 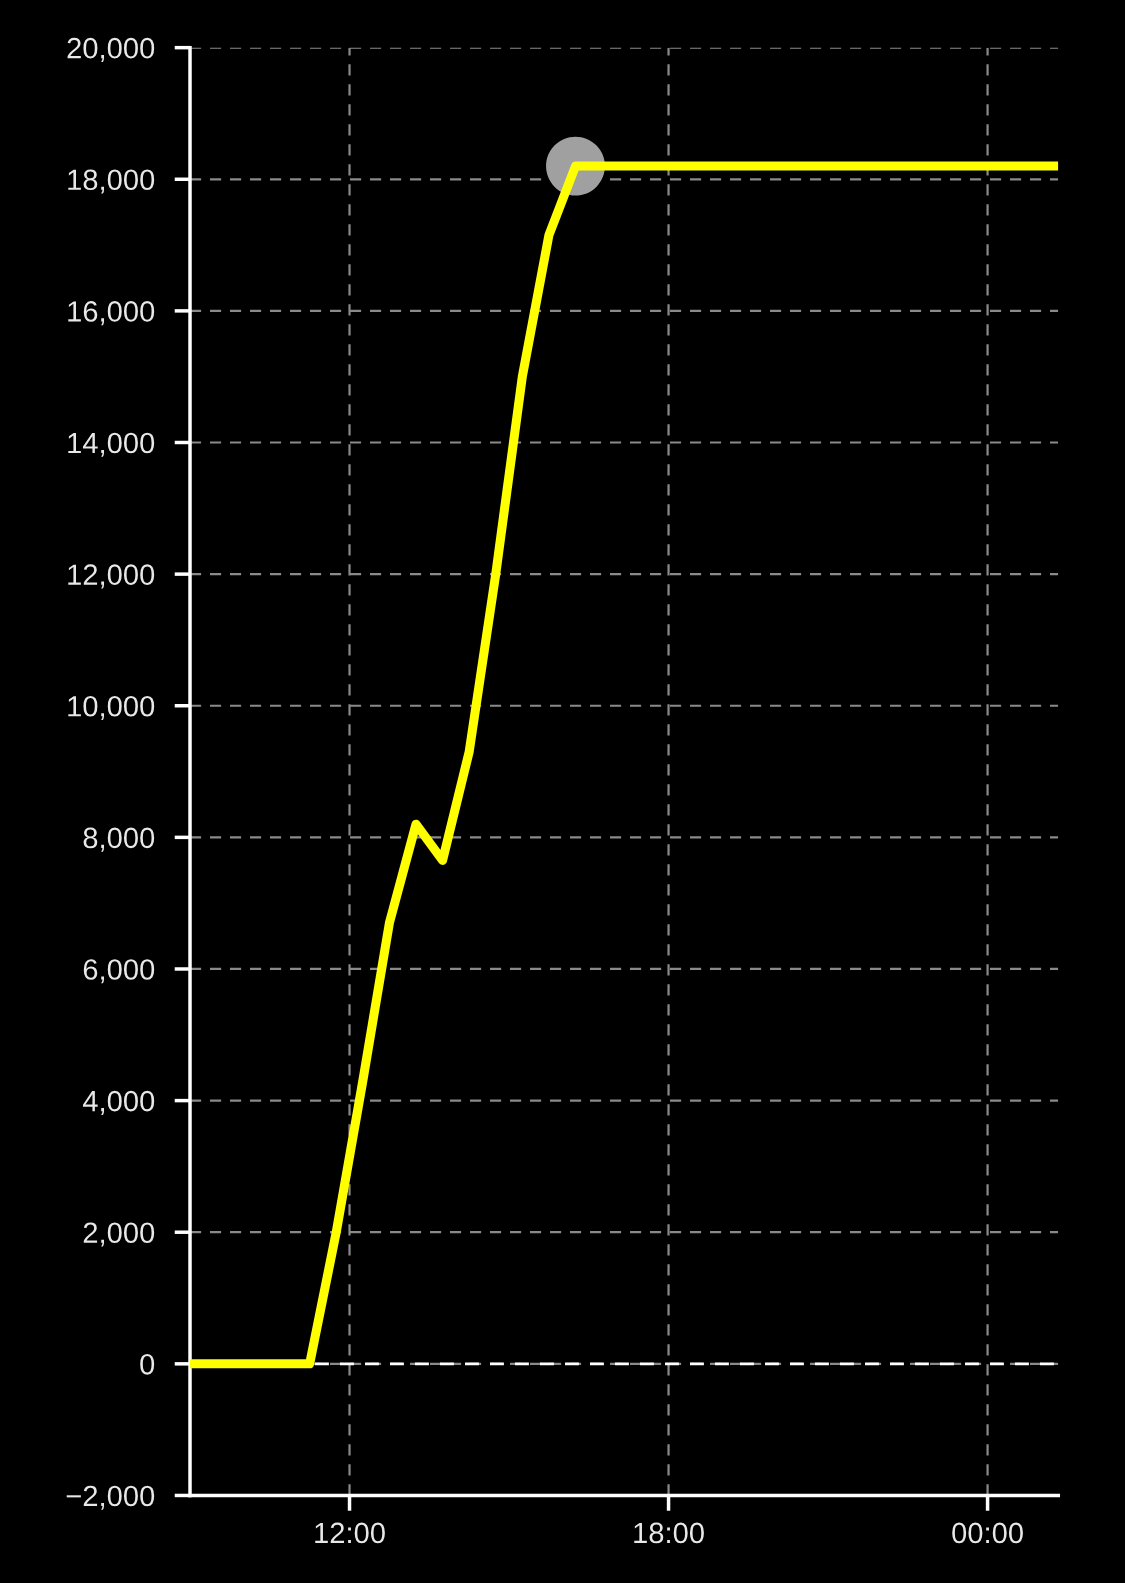 I want to click on y-tick-label: 14,000, so click(x=111, y=444).